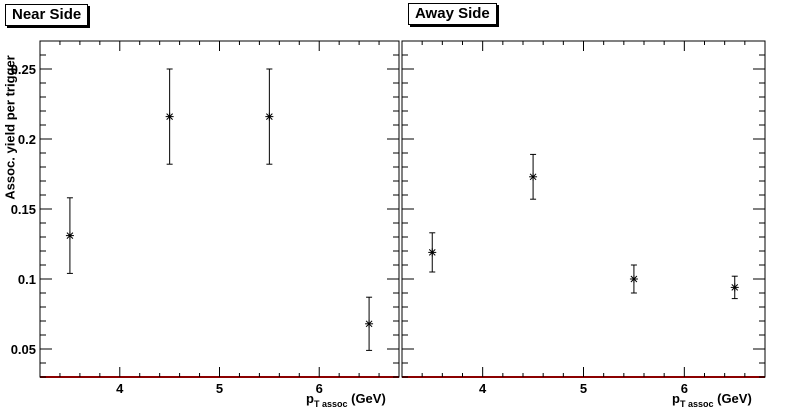 Image resolution: width=805 pixels, height=419 pixels. I want to click on away-side-title: Away Side, so click(452, 14).